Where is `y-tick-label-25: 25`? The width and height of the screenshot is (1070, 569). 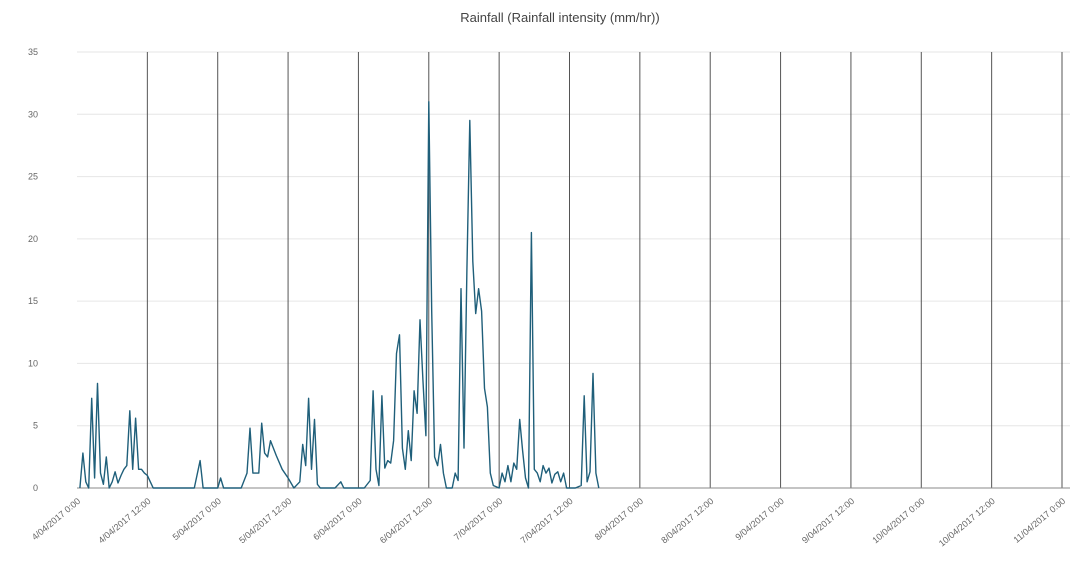
y-tick-label-25: 25 is located at coordinates (33, 177).